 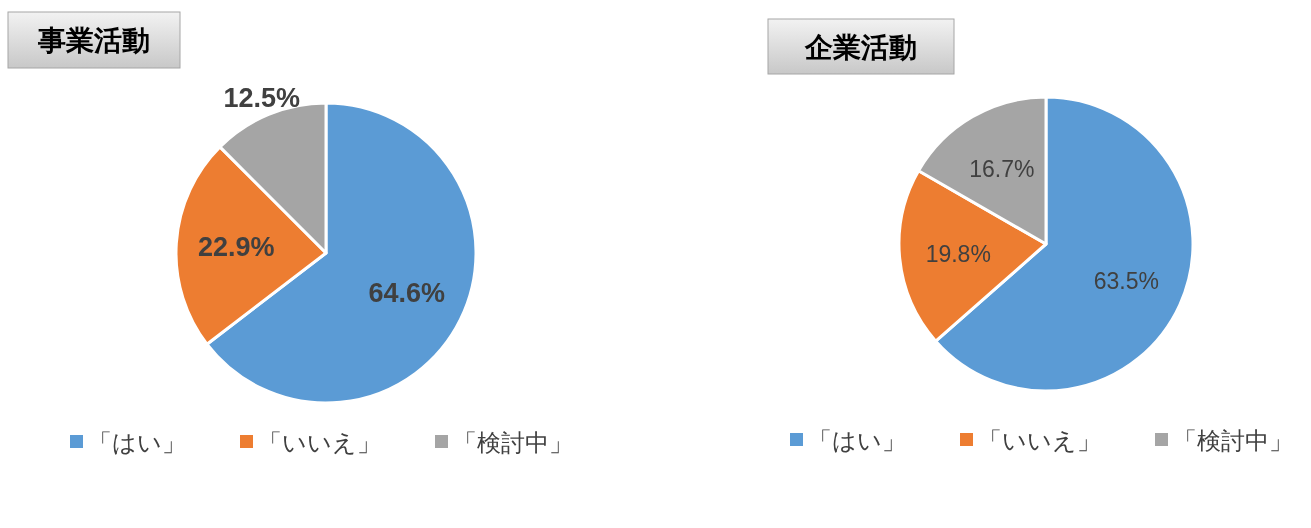 What do you see at coordinates (1126, 281) in the screenshot?
I see `data-label: 63.5%` at bounding box center [1126, 281].